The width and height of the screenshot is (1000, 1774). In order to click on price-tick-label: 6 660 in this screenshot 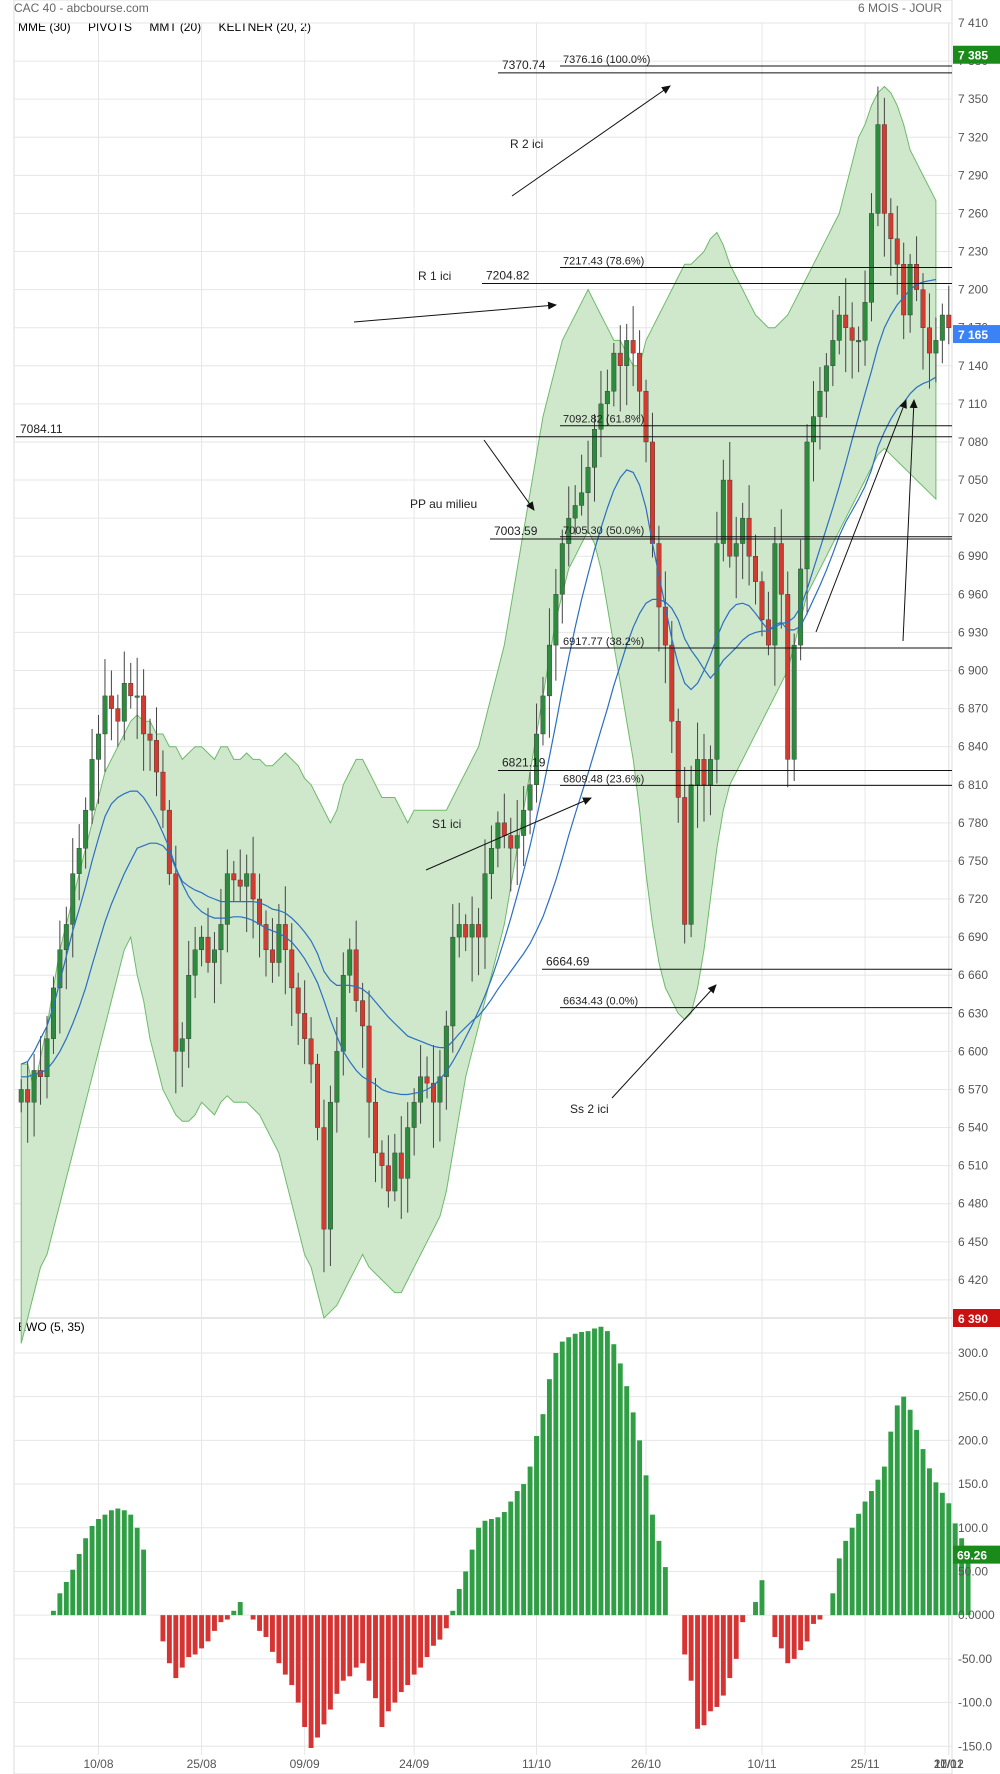, I will do `click(973, 975)`.